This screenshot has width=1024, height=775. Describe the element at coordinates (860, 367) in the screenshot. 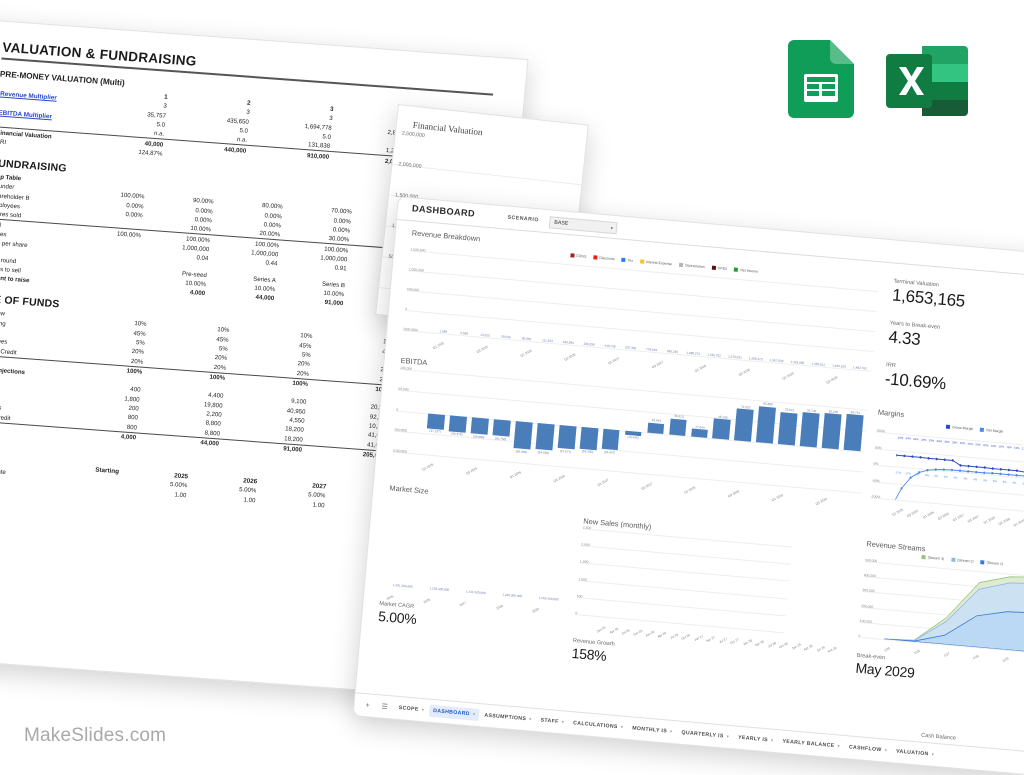

I see `bar-value-label: 1,482,762` at that location.